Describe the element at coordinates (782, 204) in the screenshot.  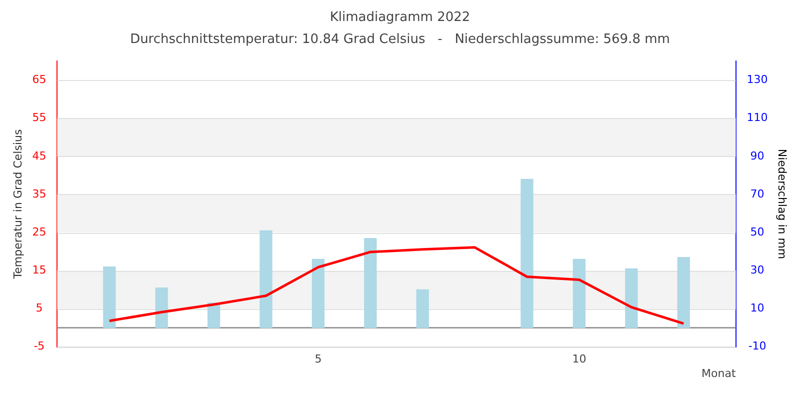
I see `y2-axis-title: Niederschlag in mm` at that location.